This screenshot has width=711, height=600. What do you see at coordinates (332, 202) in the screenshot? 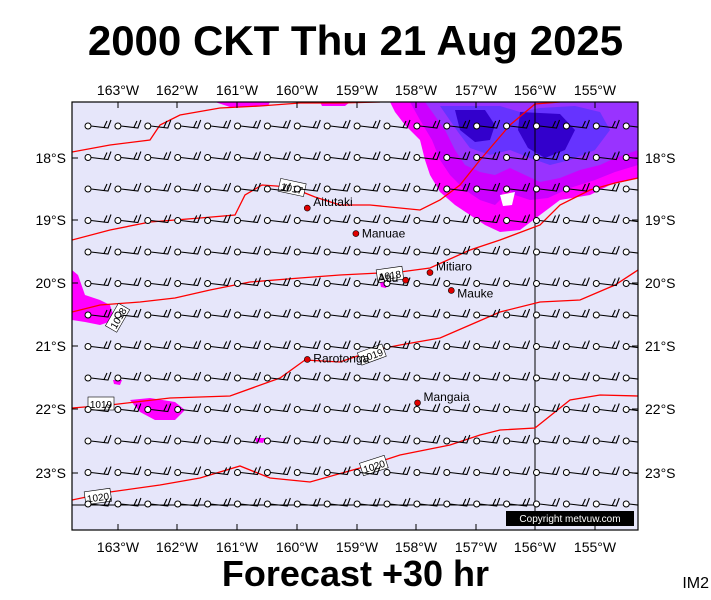
I see `place-label-aitutaki: Aitutaki` at bounding box center [332, 202].